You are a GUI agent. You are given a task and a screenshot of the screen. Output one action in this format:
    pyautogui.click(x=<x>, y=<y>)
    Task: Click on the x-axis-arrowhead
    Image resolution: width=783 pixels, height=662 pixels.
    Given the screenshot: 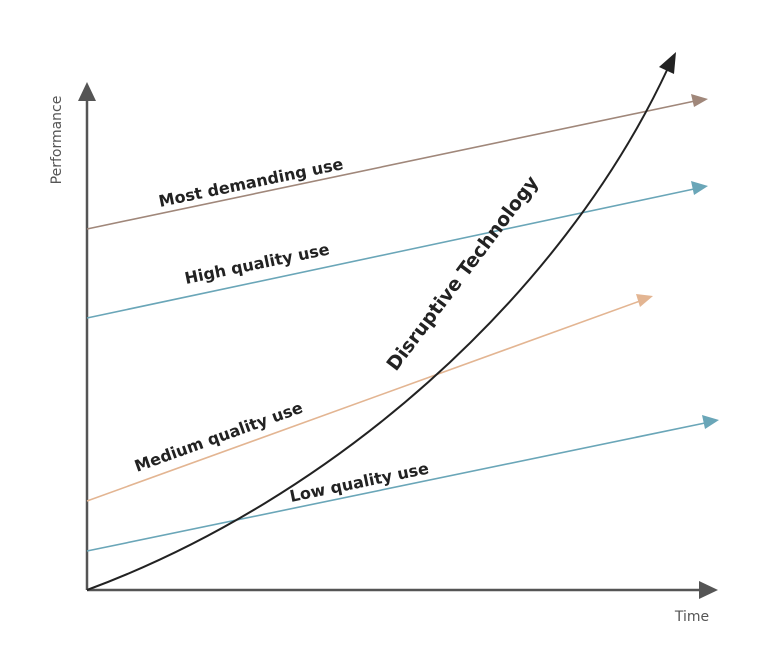 What is the action you would take?
    pyautogui.click(x=708, y=590)
    